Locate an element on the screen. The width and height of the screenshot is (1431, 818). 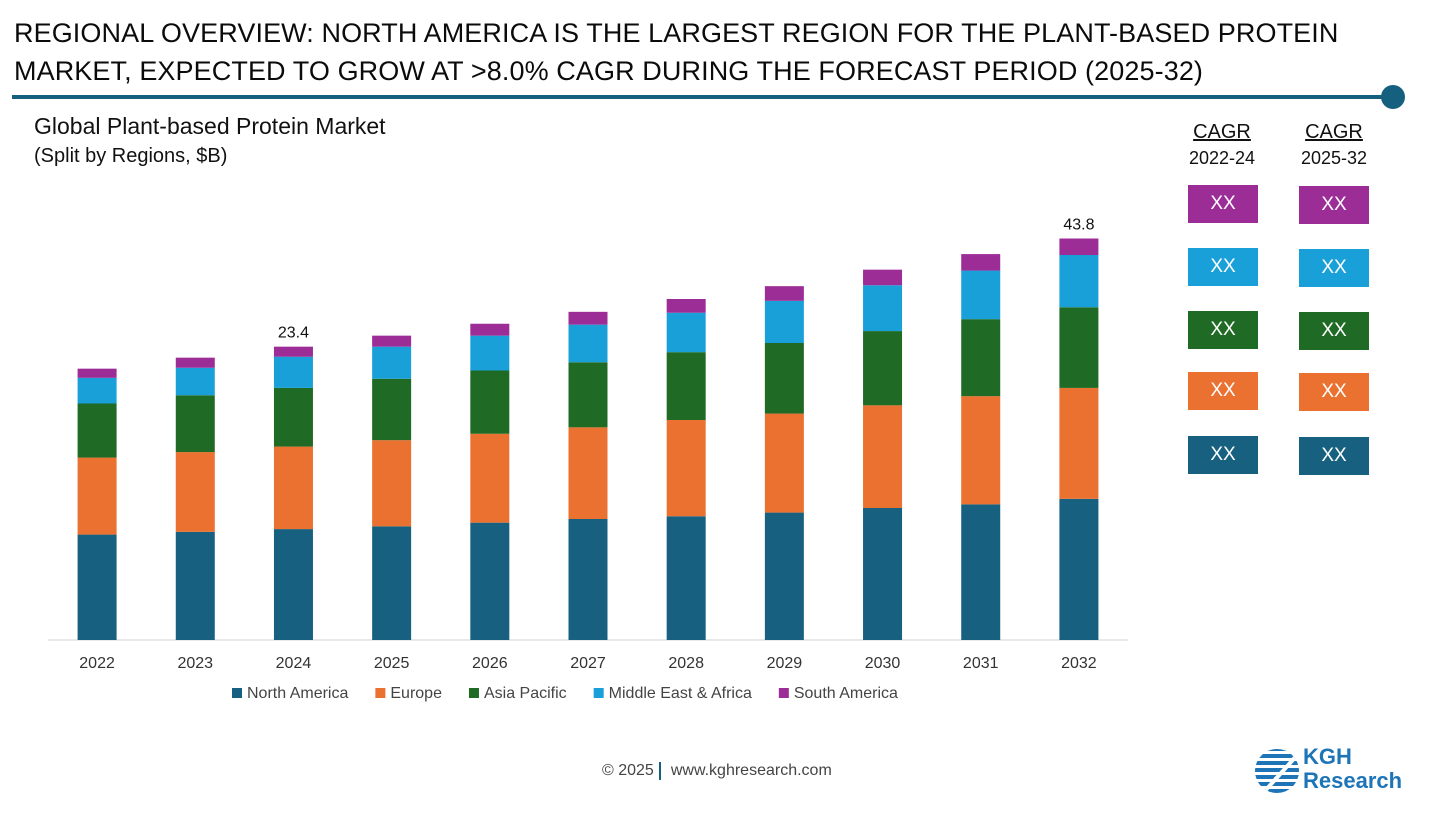
bar-north-america-2026 is located at coordinates (490, 581).